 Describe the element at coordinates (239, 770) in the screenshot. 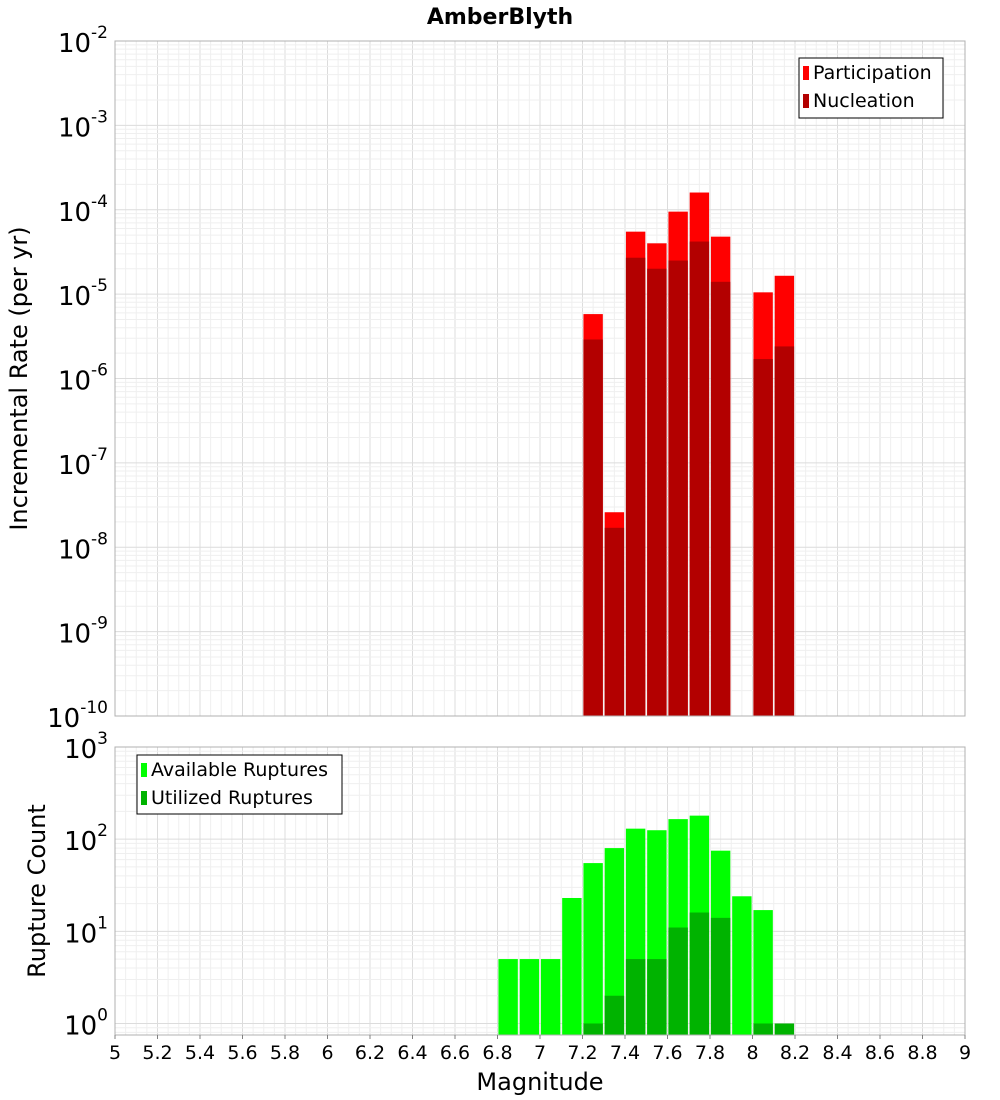

I see `legend-label-available-ruptures: Available Ruptures` at that location.